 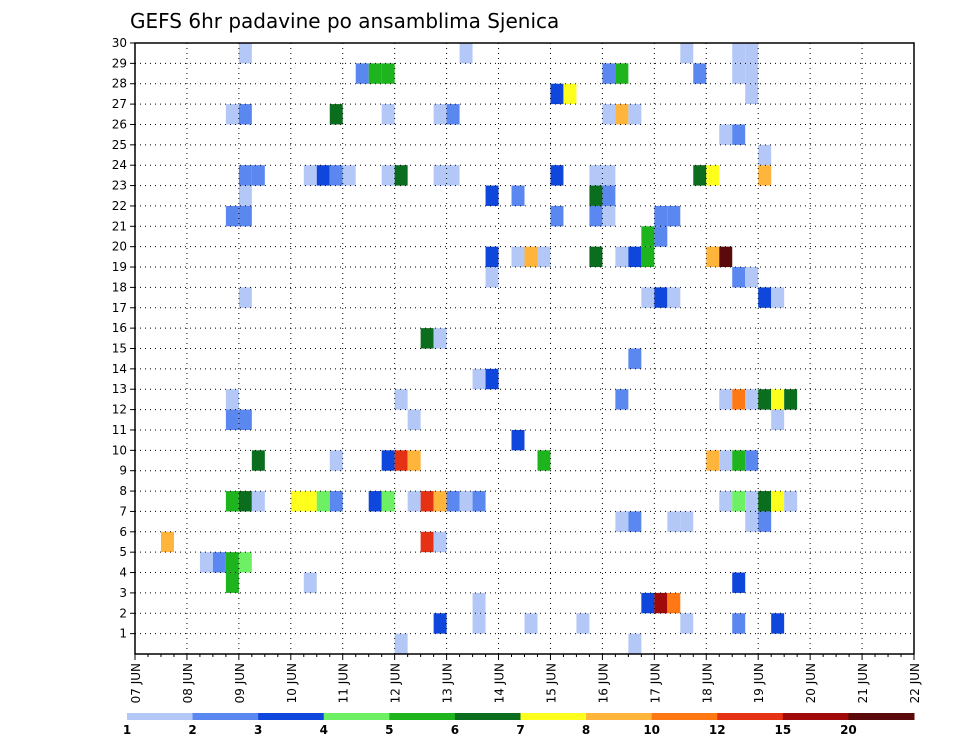 What do you see at coordinates (119, 104) in the screenshot?
I see `y-tick-label: 27` at bounding box center [119, 104].